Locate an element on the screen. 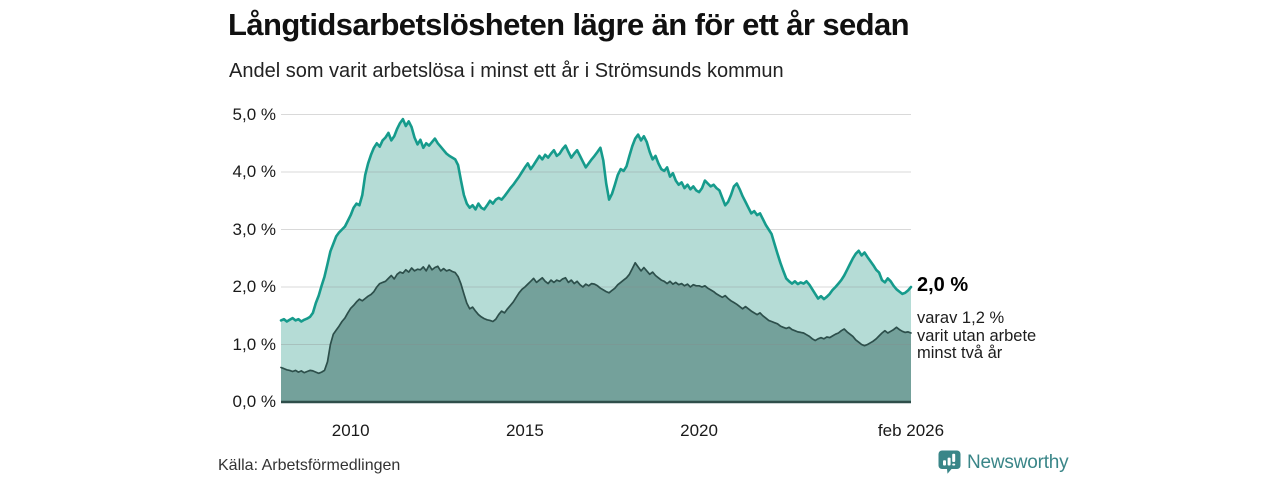 This screenshot has height=480, width=1280. annotation-line: minst två år is located at coordinates (960, 353).